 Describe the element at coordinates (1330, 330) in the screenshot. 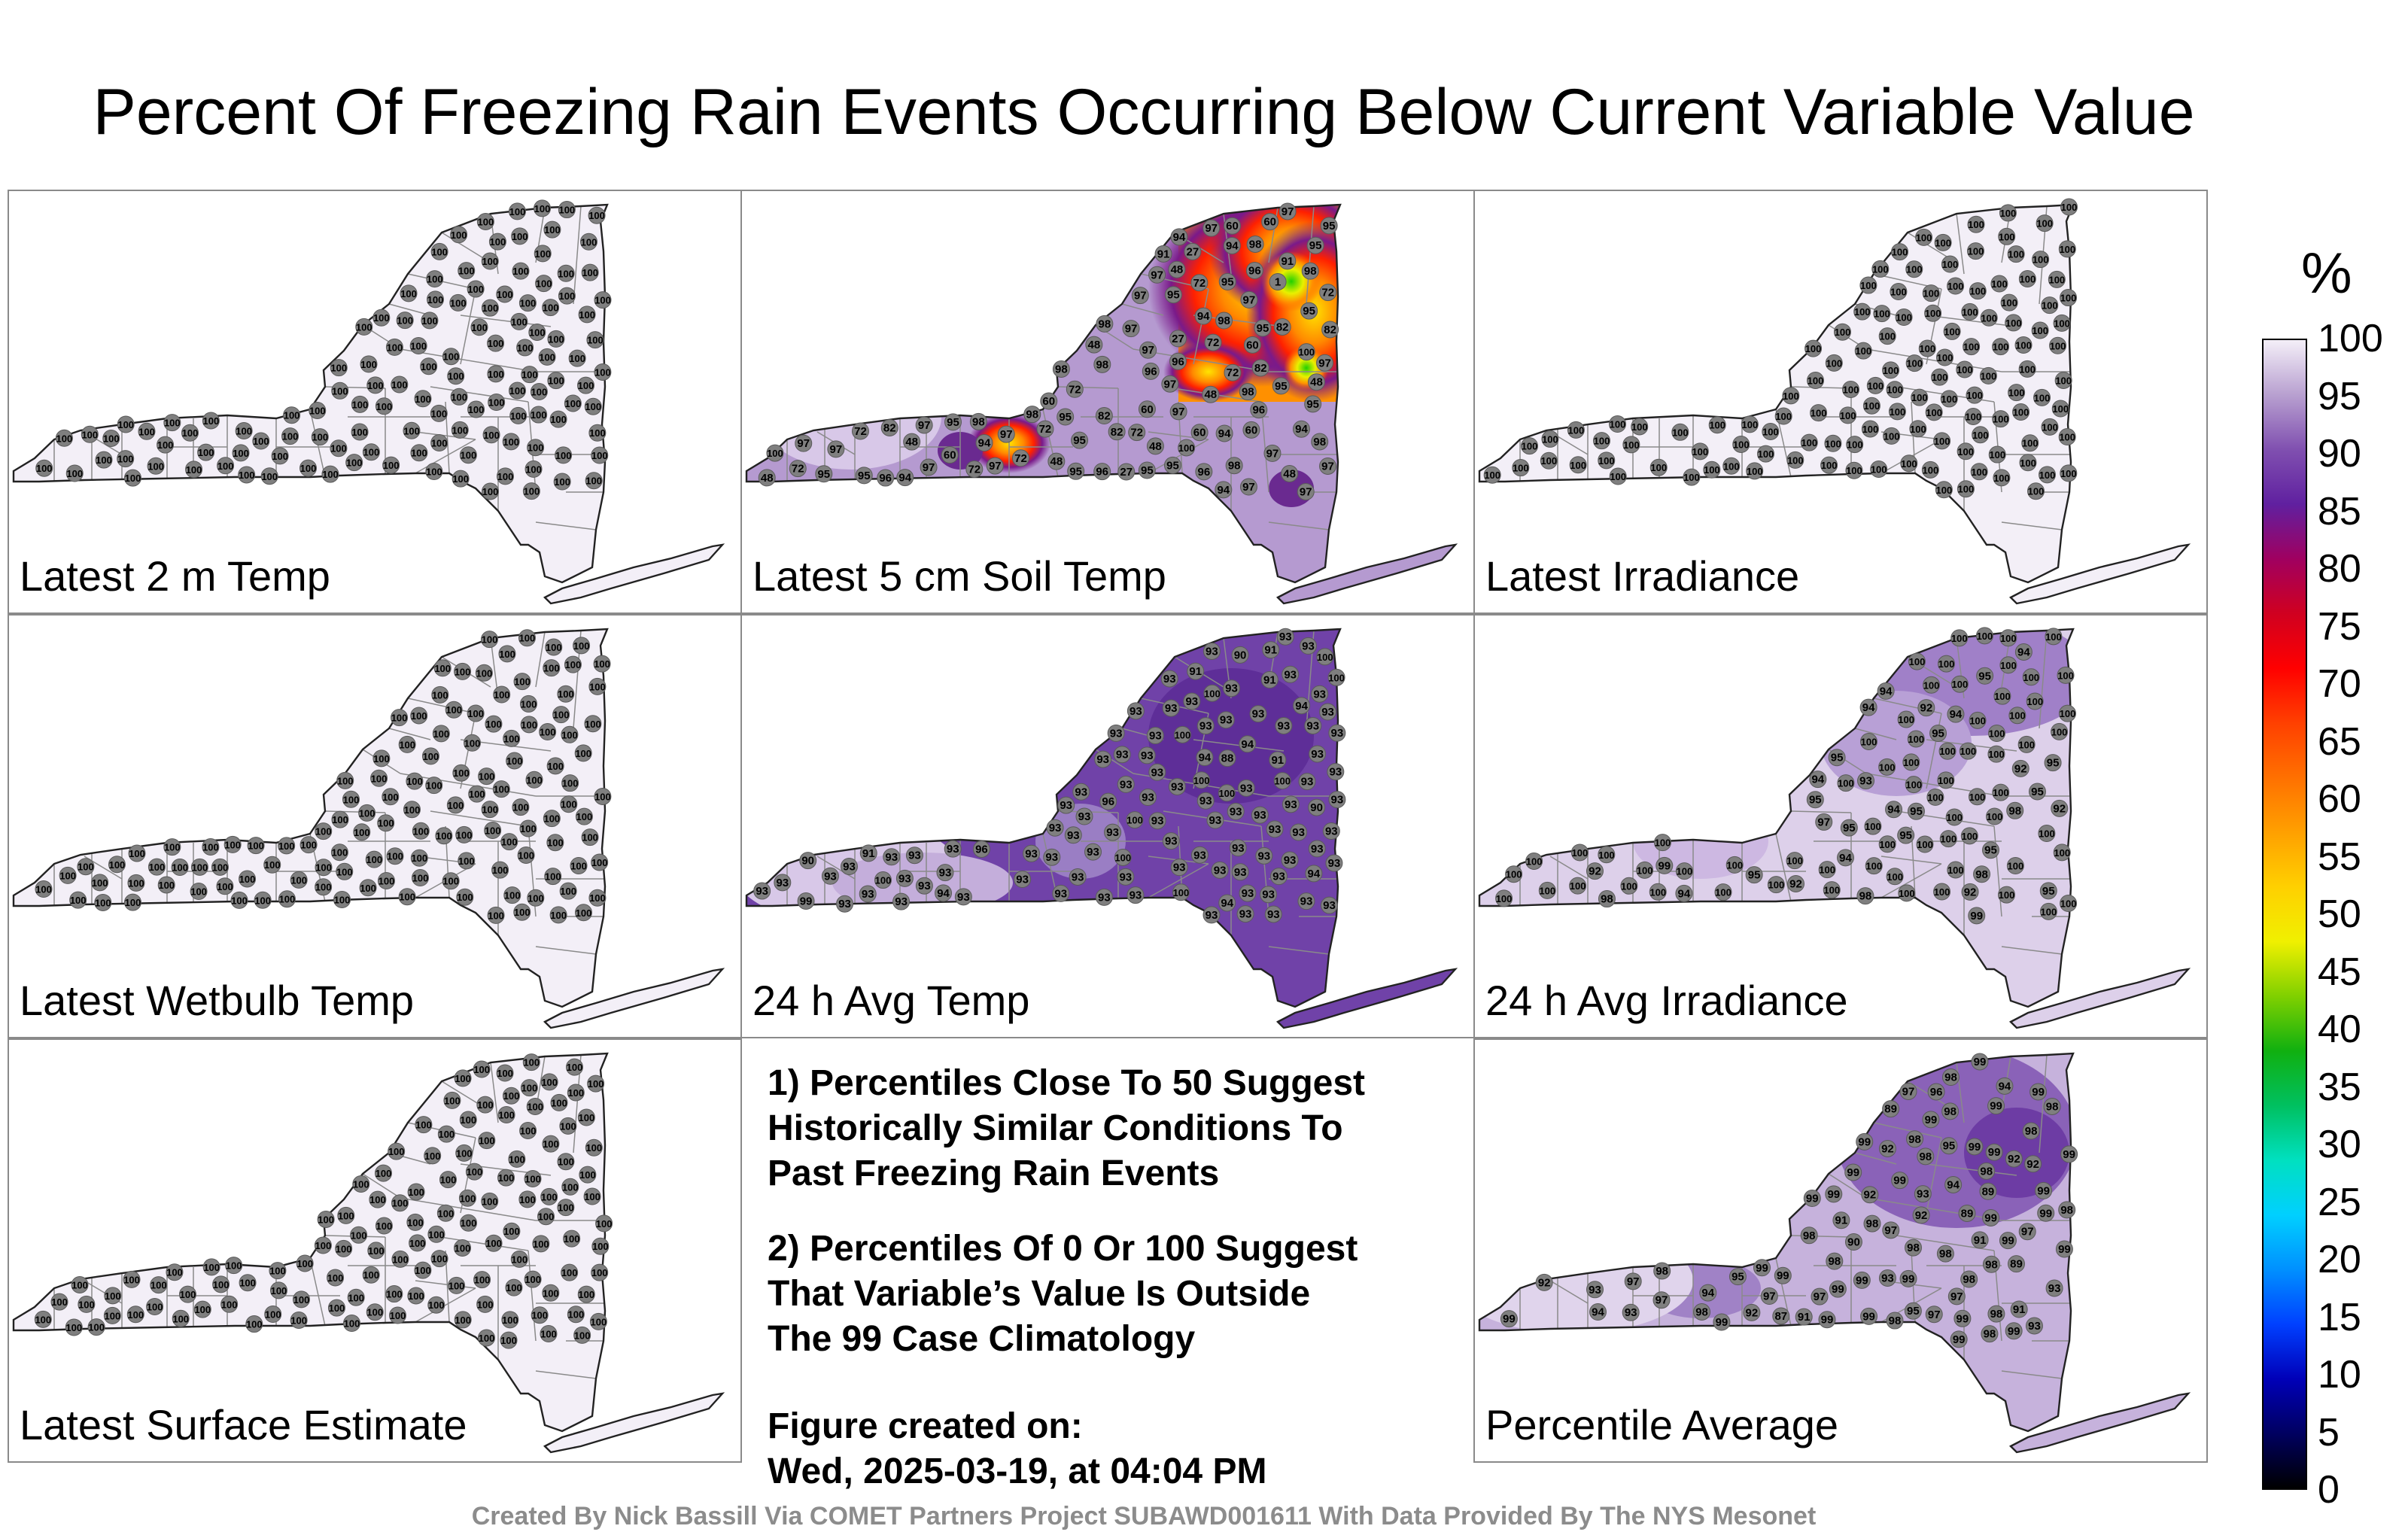

I see `svg-text: 82` at that location.